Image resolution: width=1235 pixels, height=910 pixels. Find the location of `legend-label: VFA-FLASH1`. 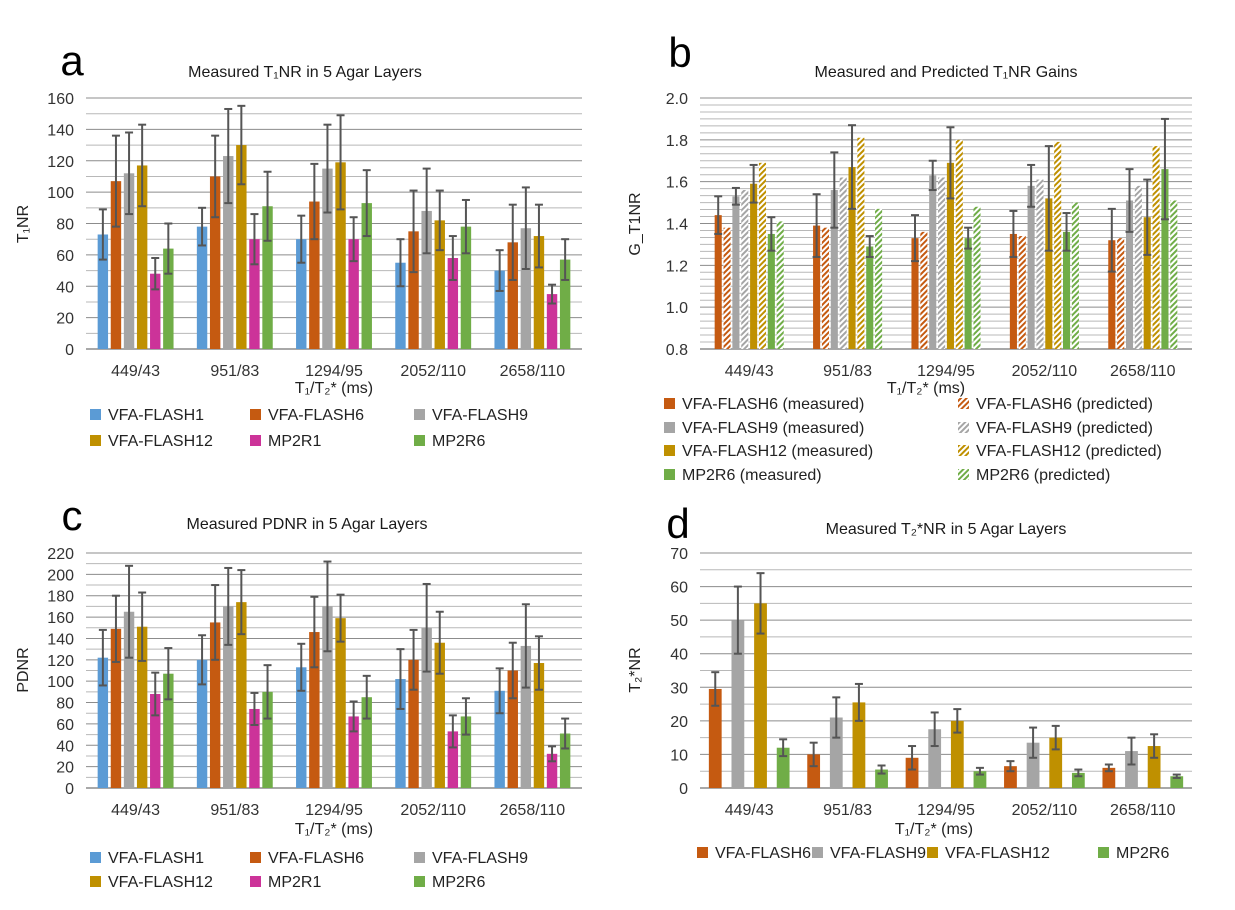

legend-label: VFA-FLASH1 is located at coordinates (156, 415).